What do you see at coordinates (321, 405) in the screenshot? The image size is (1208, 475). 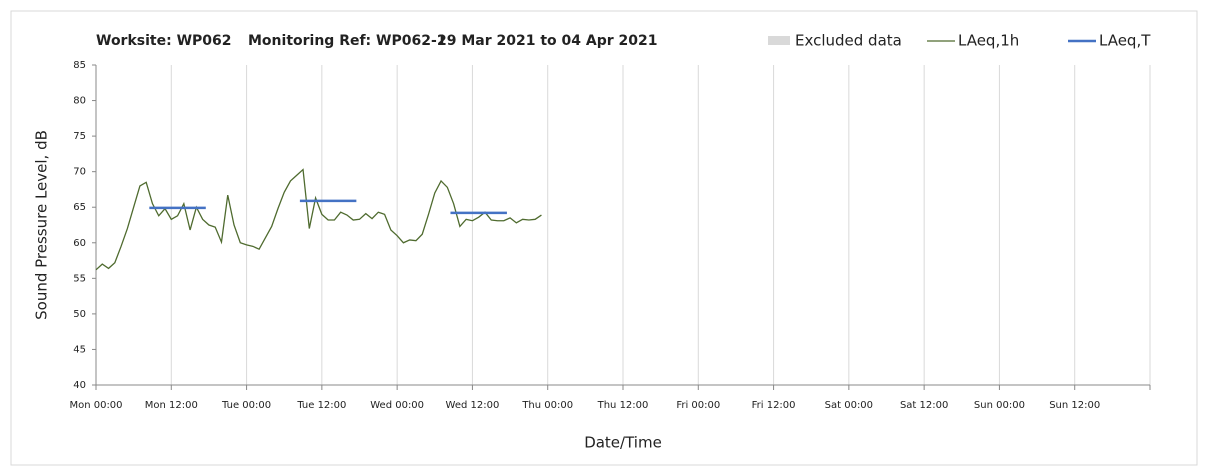 I see `x-tick-label: Tue 12:00` at bounding box center [321, 405].